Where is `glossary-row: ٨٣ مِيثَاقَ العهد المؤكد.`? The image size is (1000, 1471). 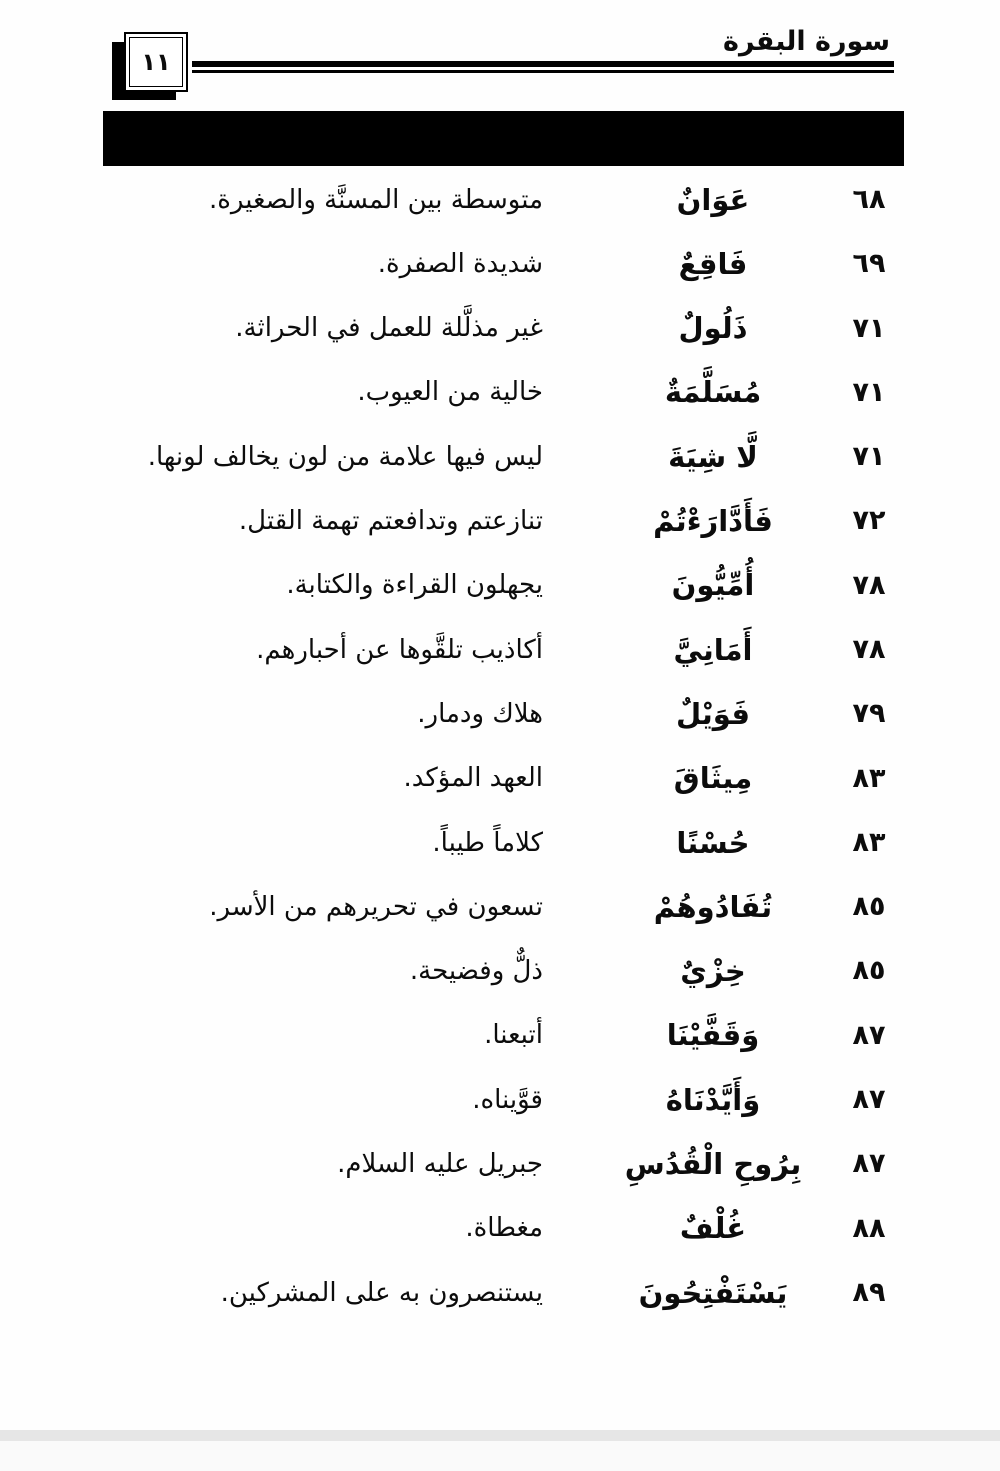 glossary-row: ٨٣ مِيثَاقَ العهد المؤكد. is located at coordinates (500, 779).